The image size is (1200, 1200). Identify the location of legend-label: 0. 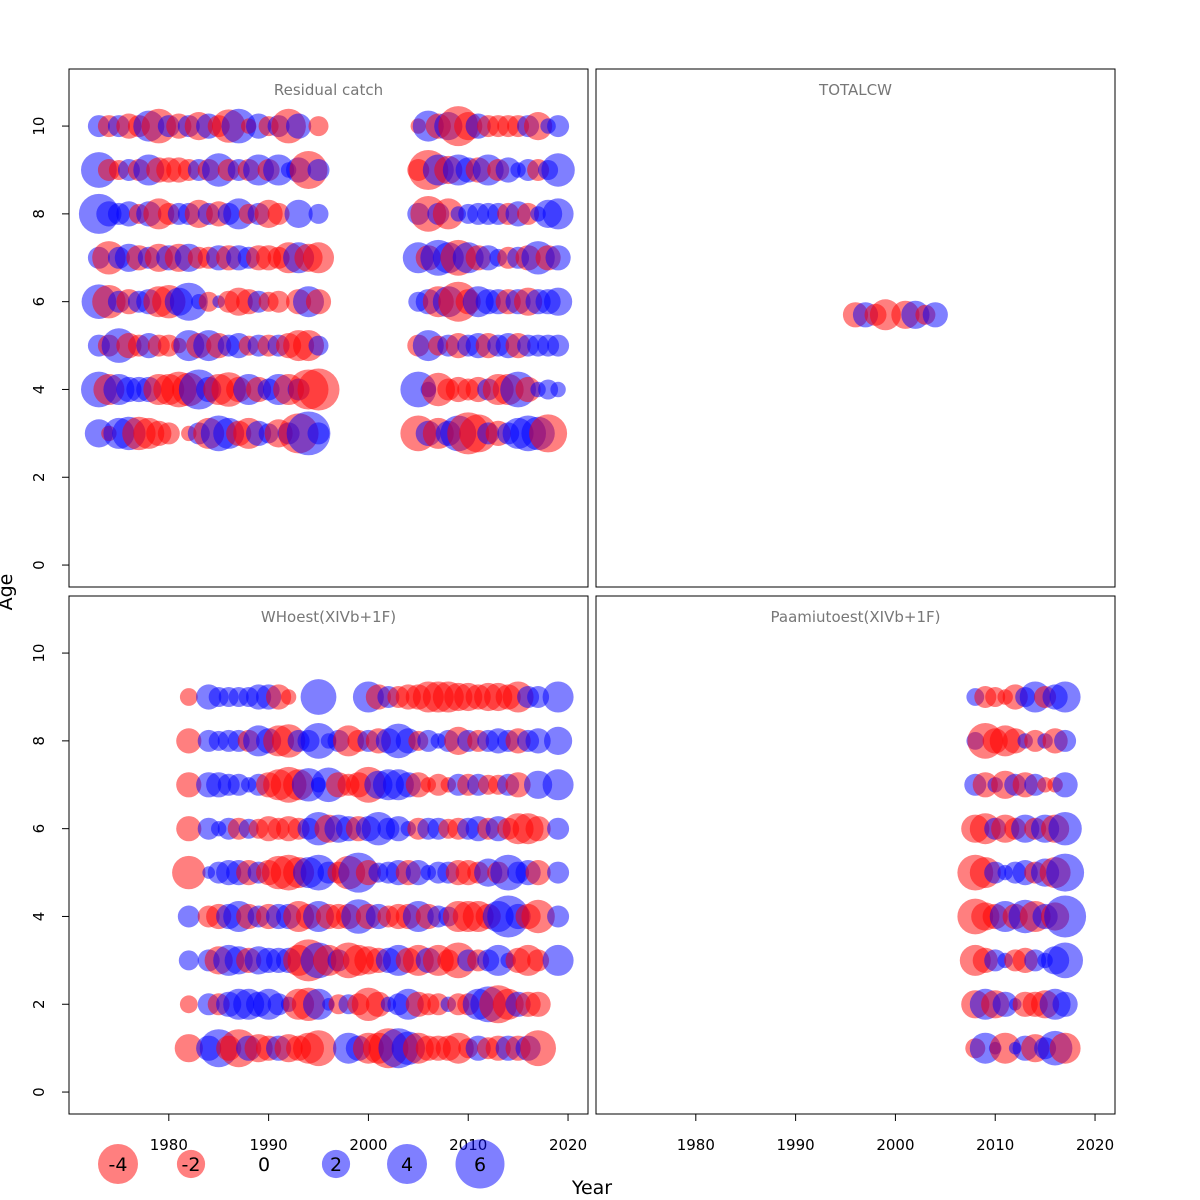
(264, 1165).